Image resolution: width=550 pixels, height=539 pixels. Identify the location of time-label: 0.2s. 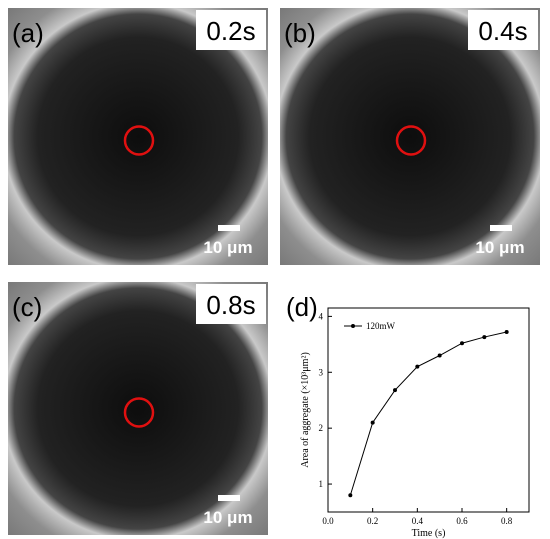
(230, 31).